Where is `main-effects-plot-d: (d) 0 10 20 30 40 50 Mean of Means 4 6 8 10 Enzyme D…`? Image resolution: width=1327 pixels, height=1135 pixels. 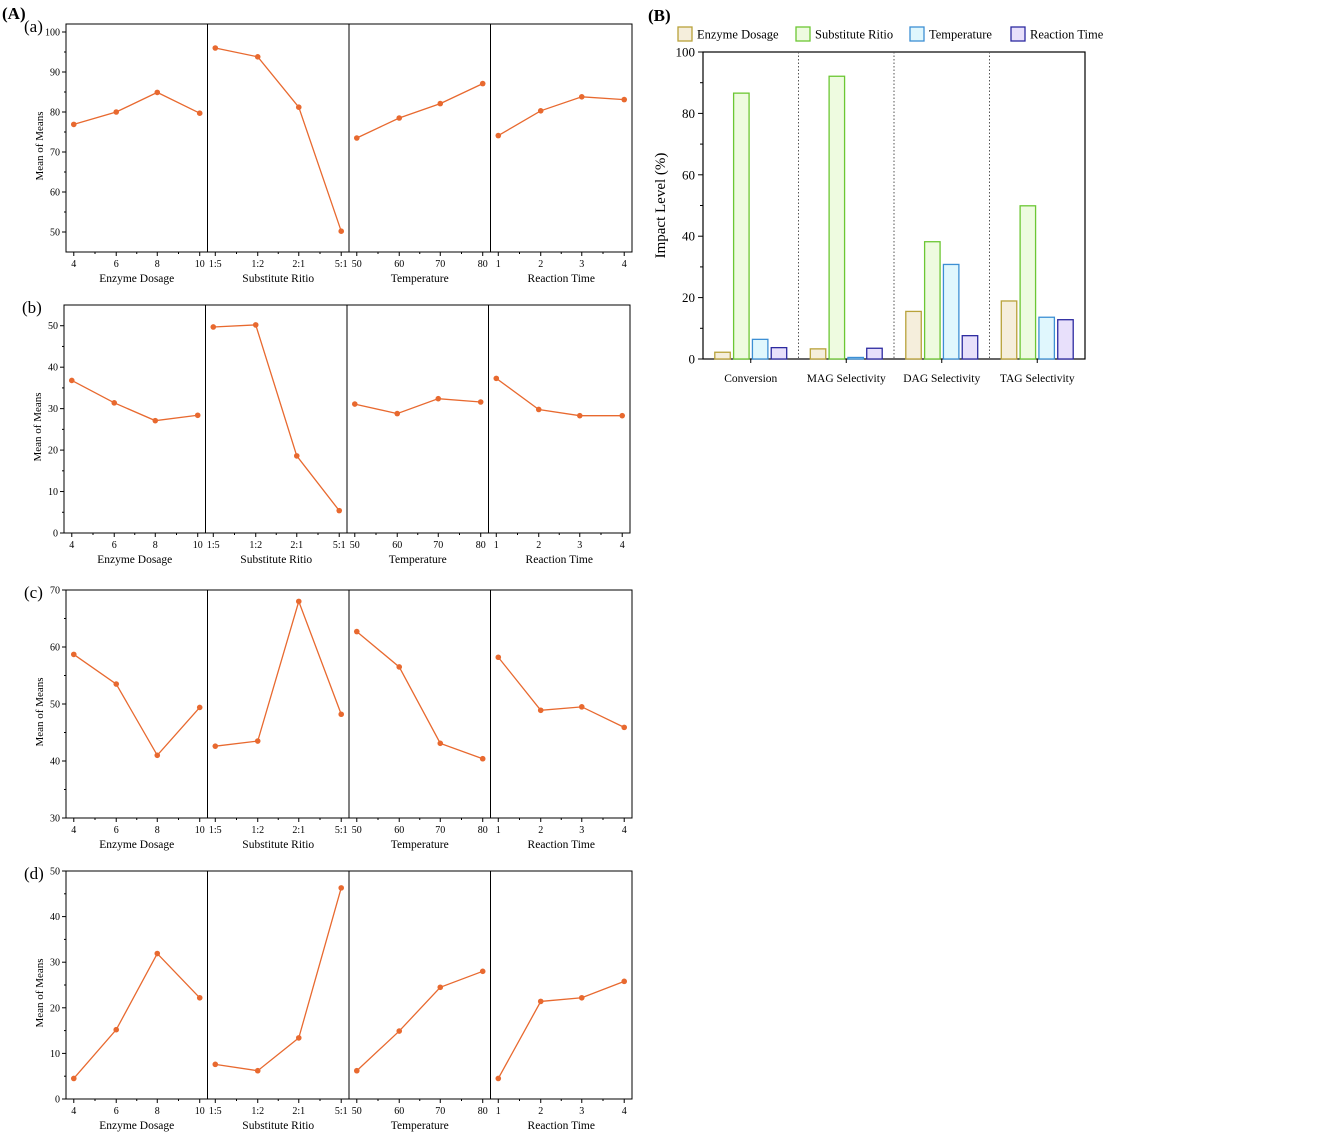 main-effects-plot-d: (d) 0 10 20 30 40 50 Mean of Means 4 6 8 10 Enzyme D… is located at coordinates (328, 998).